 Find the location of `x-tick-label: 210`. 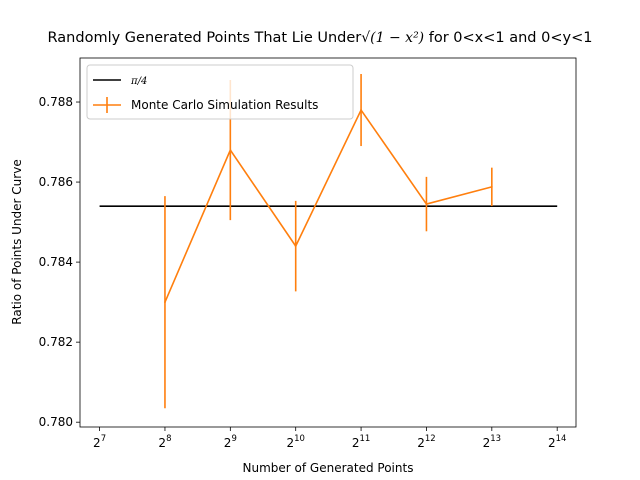

x-tick-label: 210 is located at coordinates (295, 442).